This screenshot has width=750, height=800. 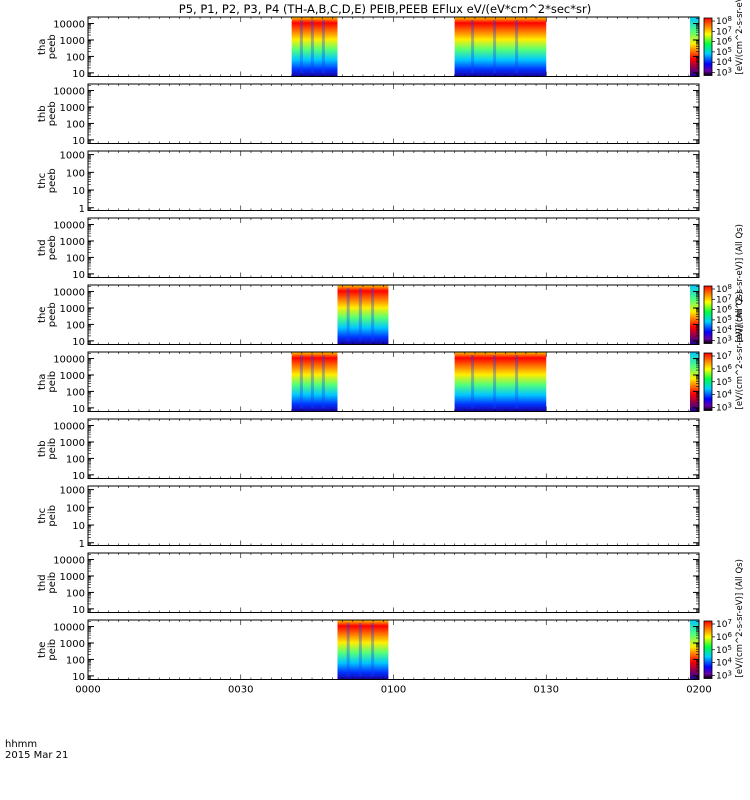 I want to click on x-tick-label: 0100, so click(x=393, y=690).